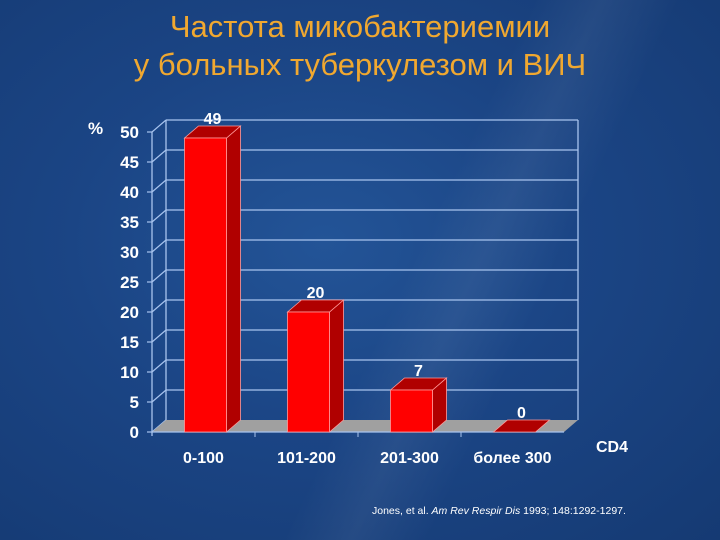 Image resolution: width=720 pixels, height=540 pixels. Describe the element at coordinates (129, 162) in the screenshot. I see `y-tick-label: 45` at that location.